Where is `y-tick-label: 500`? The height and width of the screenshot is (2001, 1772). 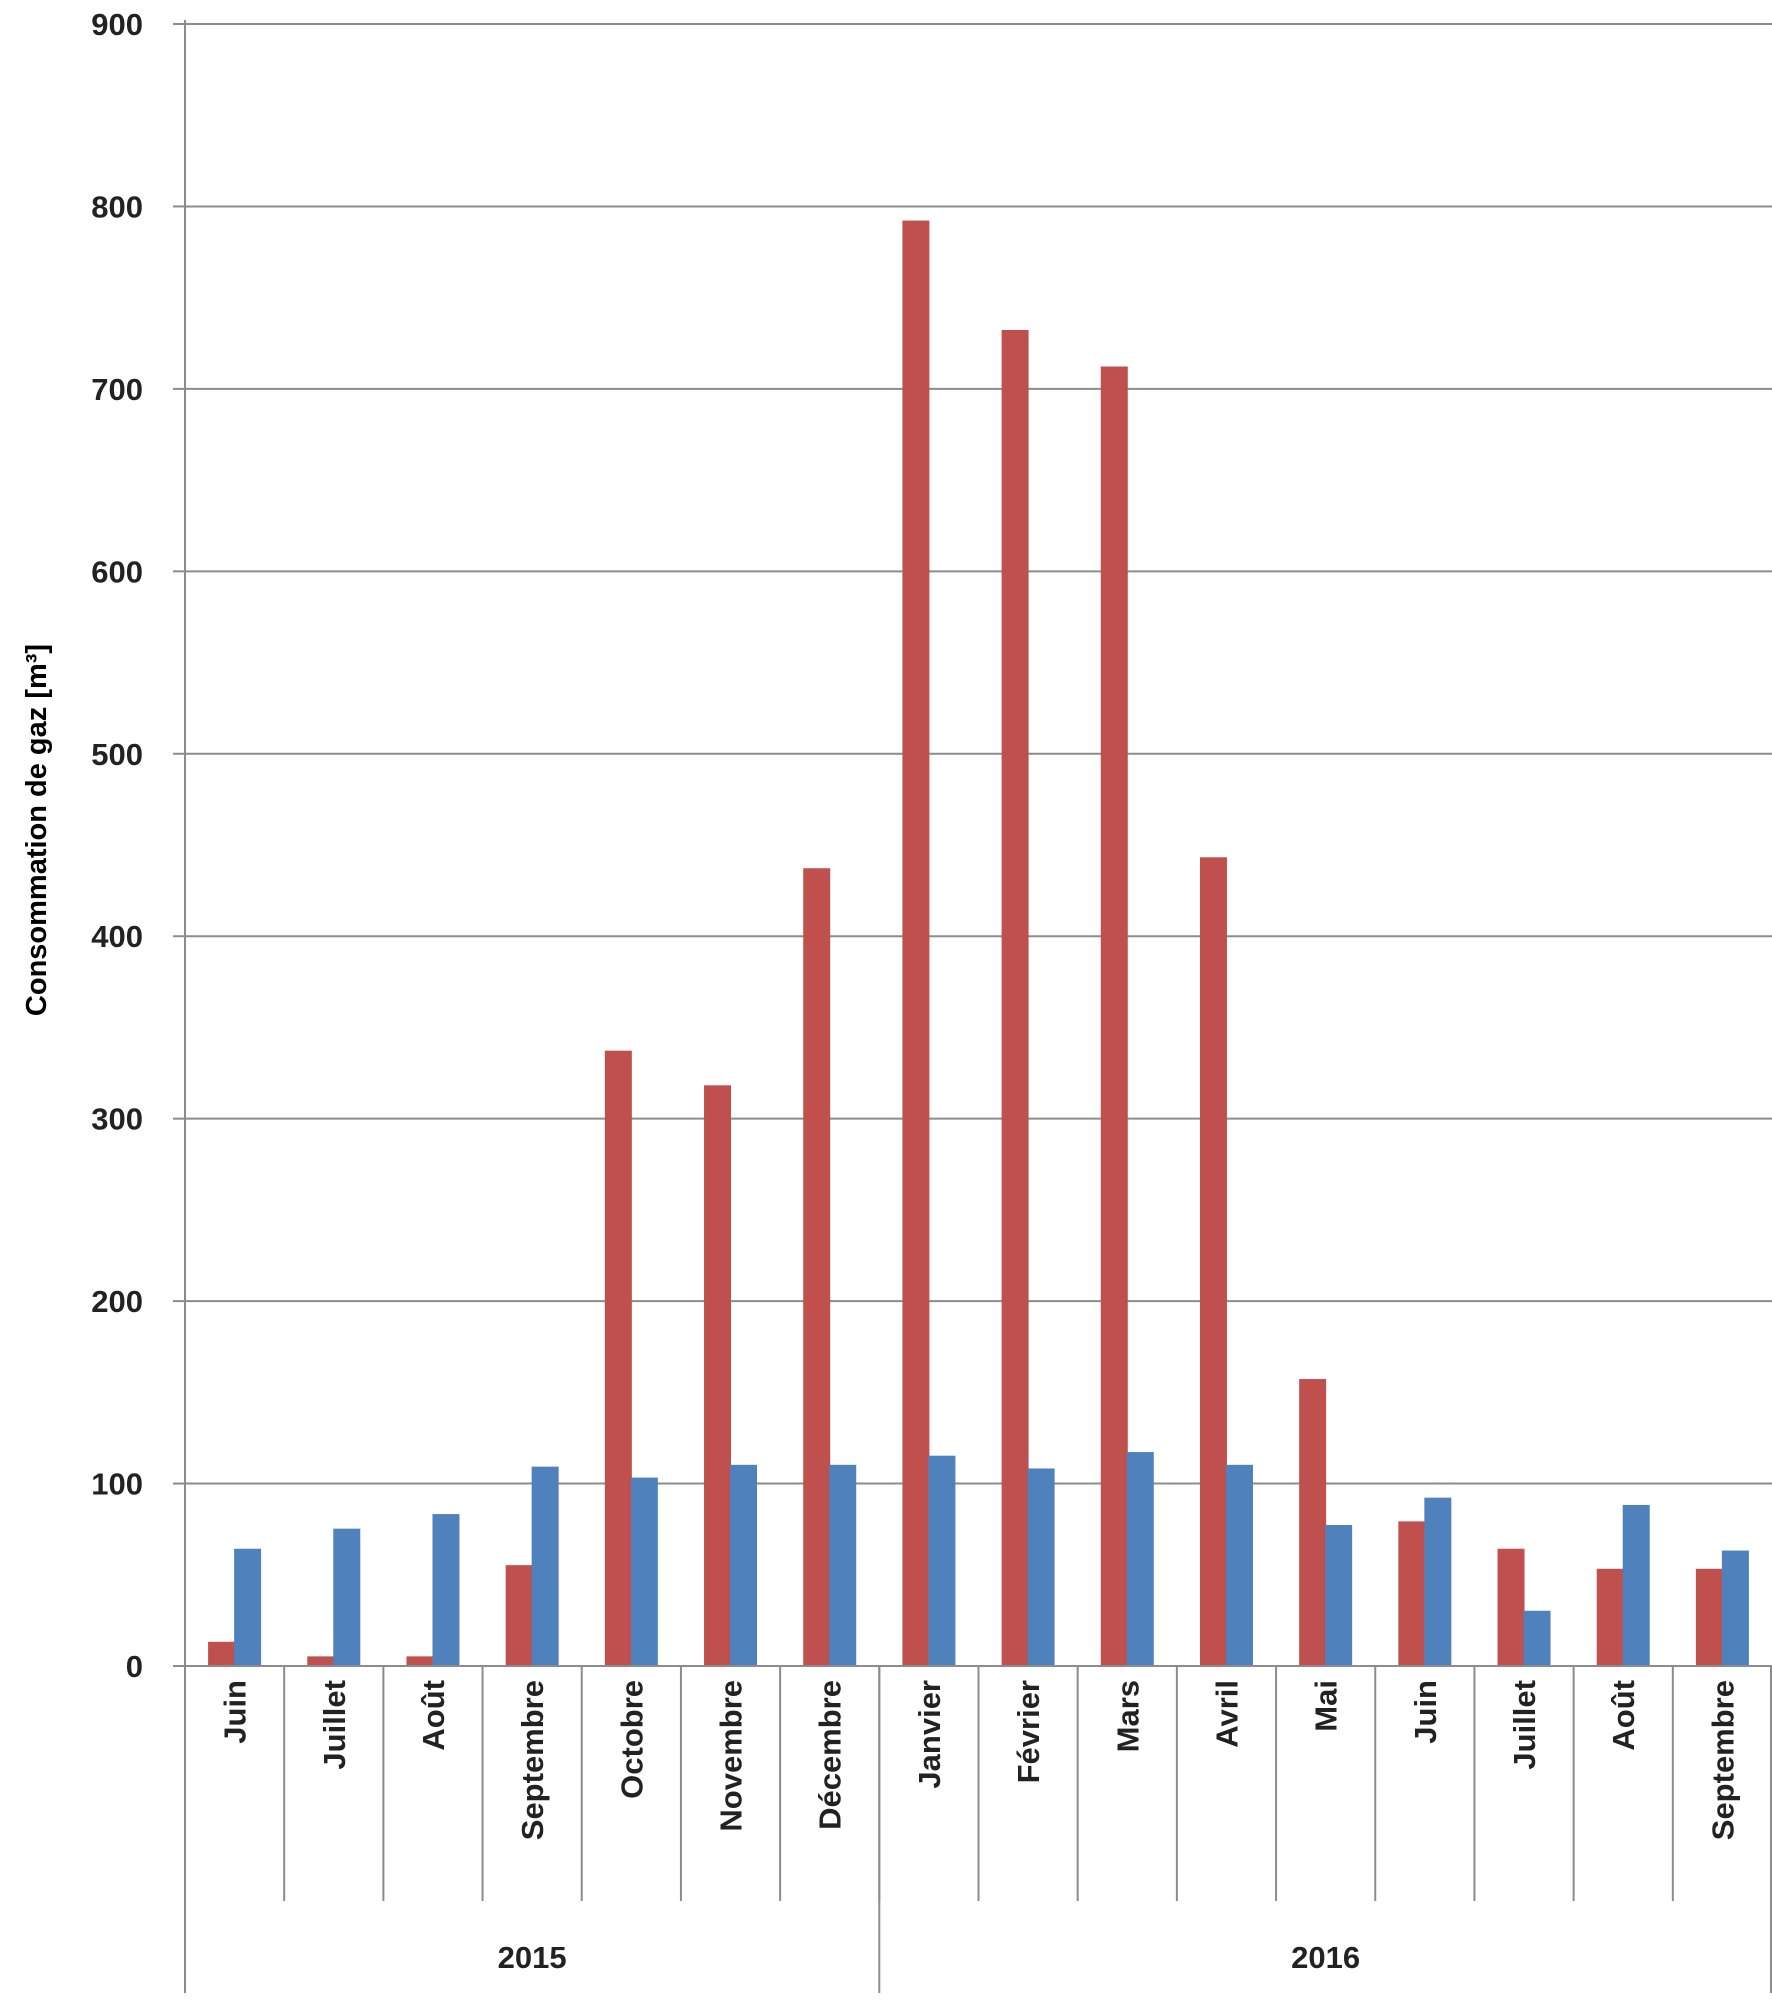 y-tick-label: 500 is located at coordinates (117, 754).